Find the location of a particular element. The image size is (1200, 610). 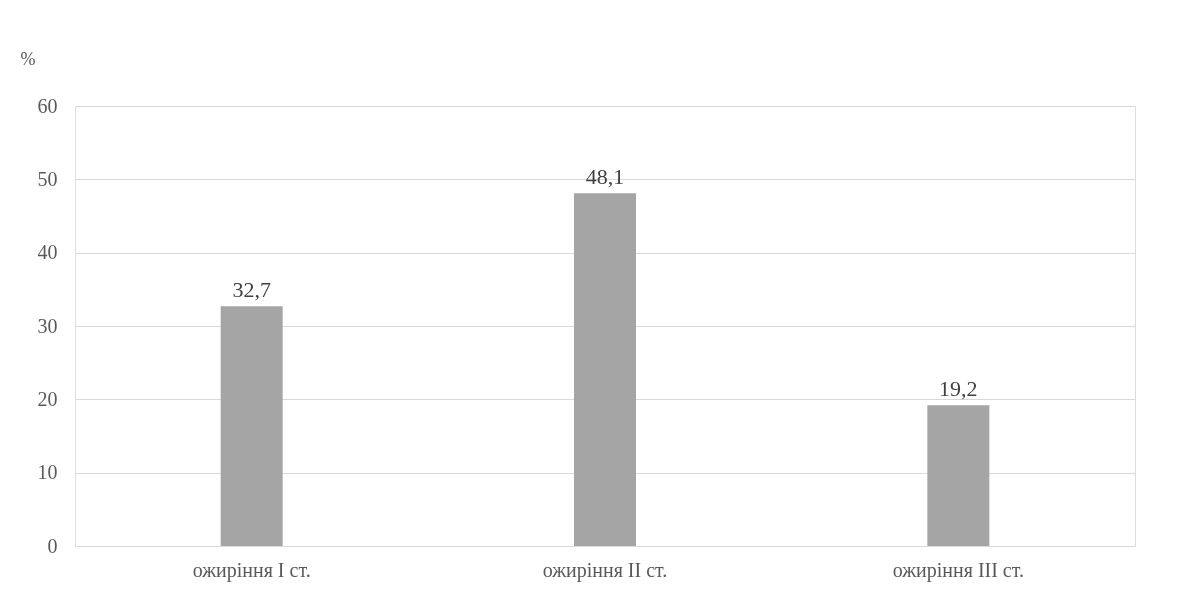

data-label: 32,7 is located at coordinates (251, 290).